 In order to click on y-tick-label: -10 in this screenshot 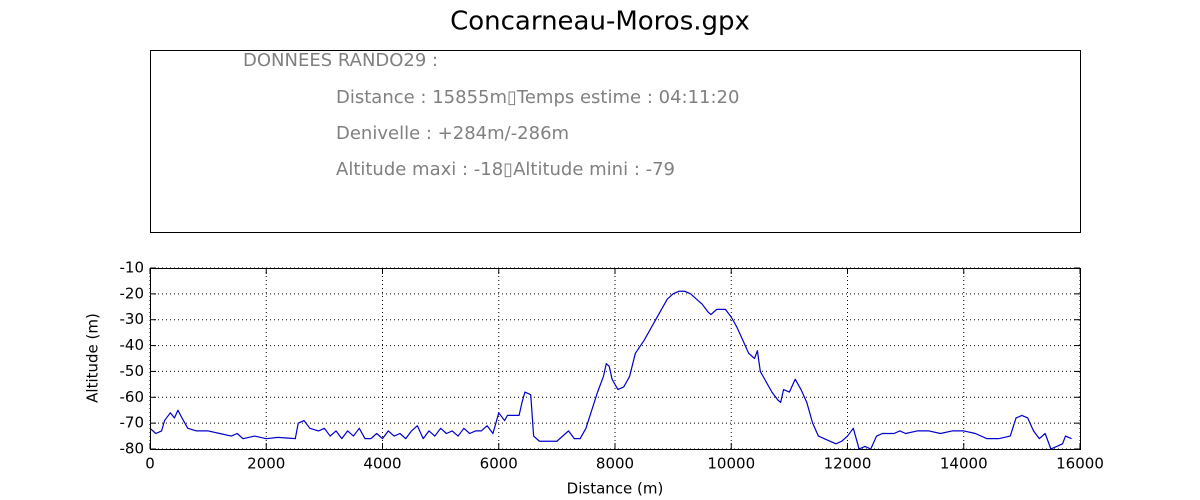, I will do `click(132, 268)`.